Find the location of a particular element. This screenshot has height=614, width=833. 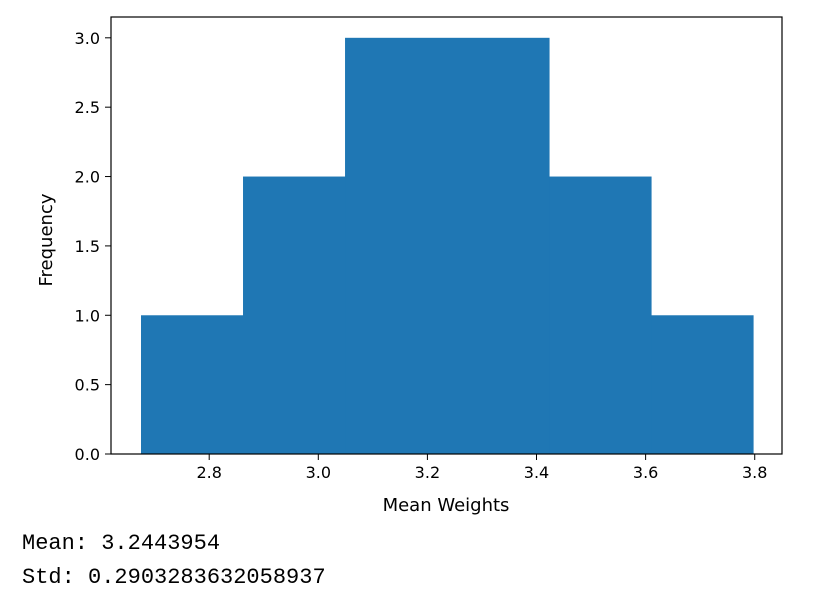

std-output: Std: 0.2903283632058937 is located at coordinates (174, 577).